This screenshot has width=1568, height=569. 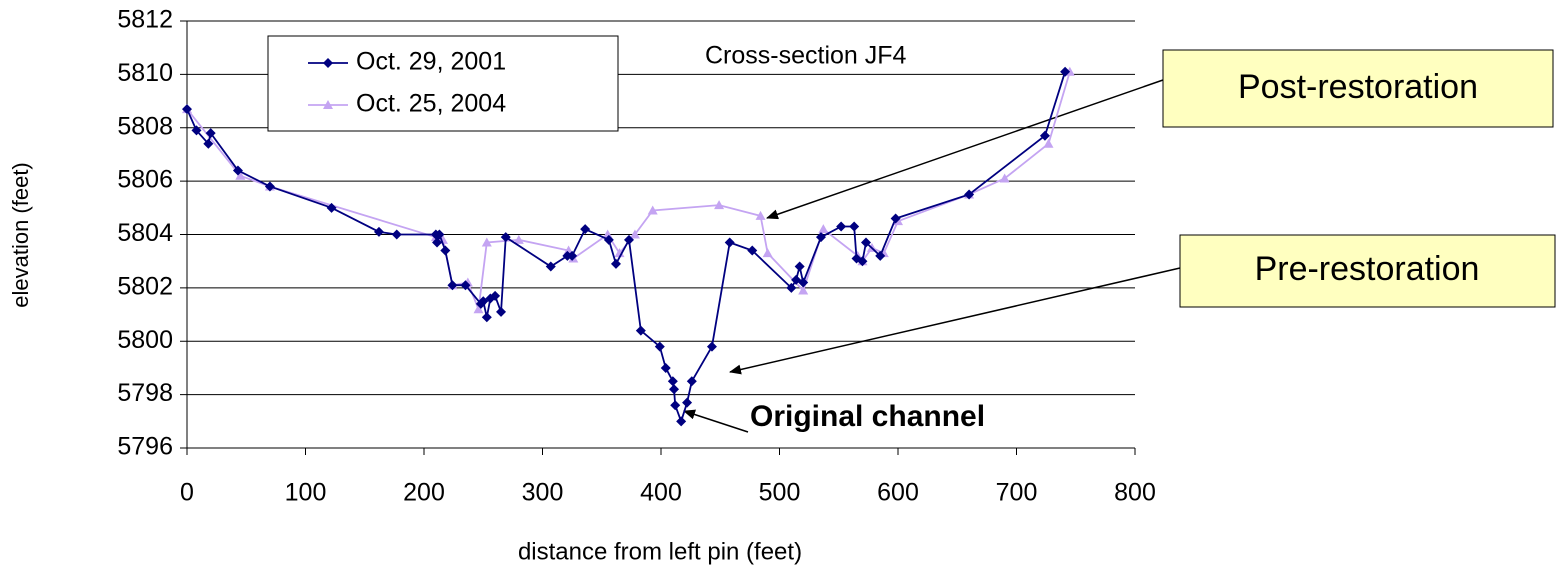 I want to click on y-tick-label: 5798, so click(x=145, y=393).